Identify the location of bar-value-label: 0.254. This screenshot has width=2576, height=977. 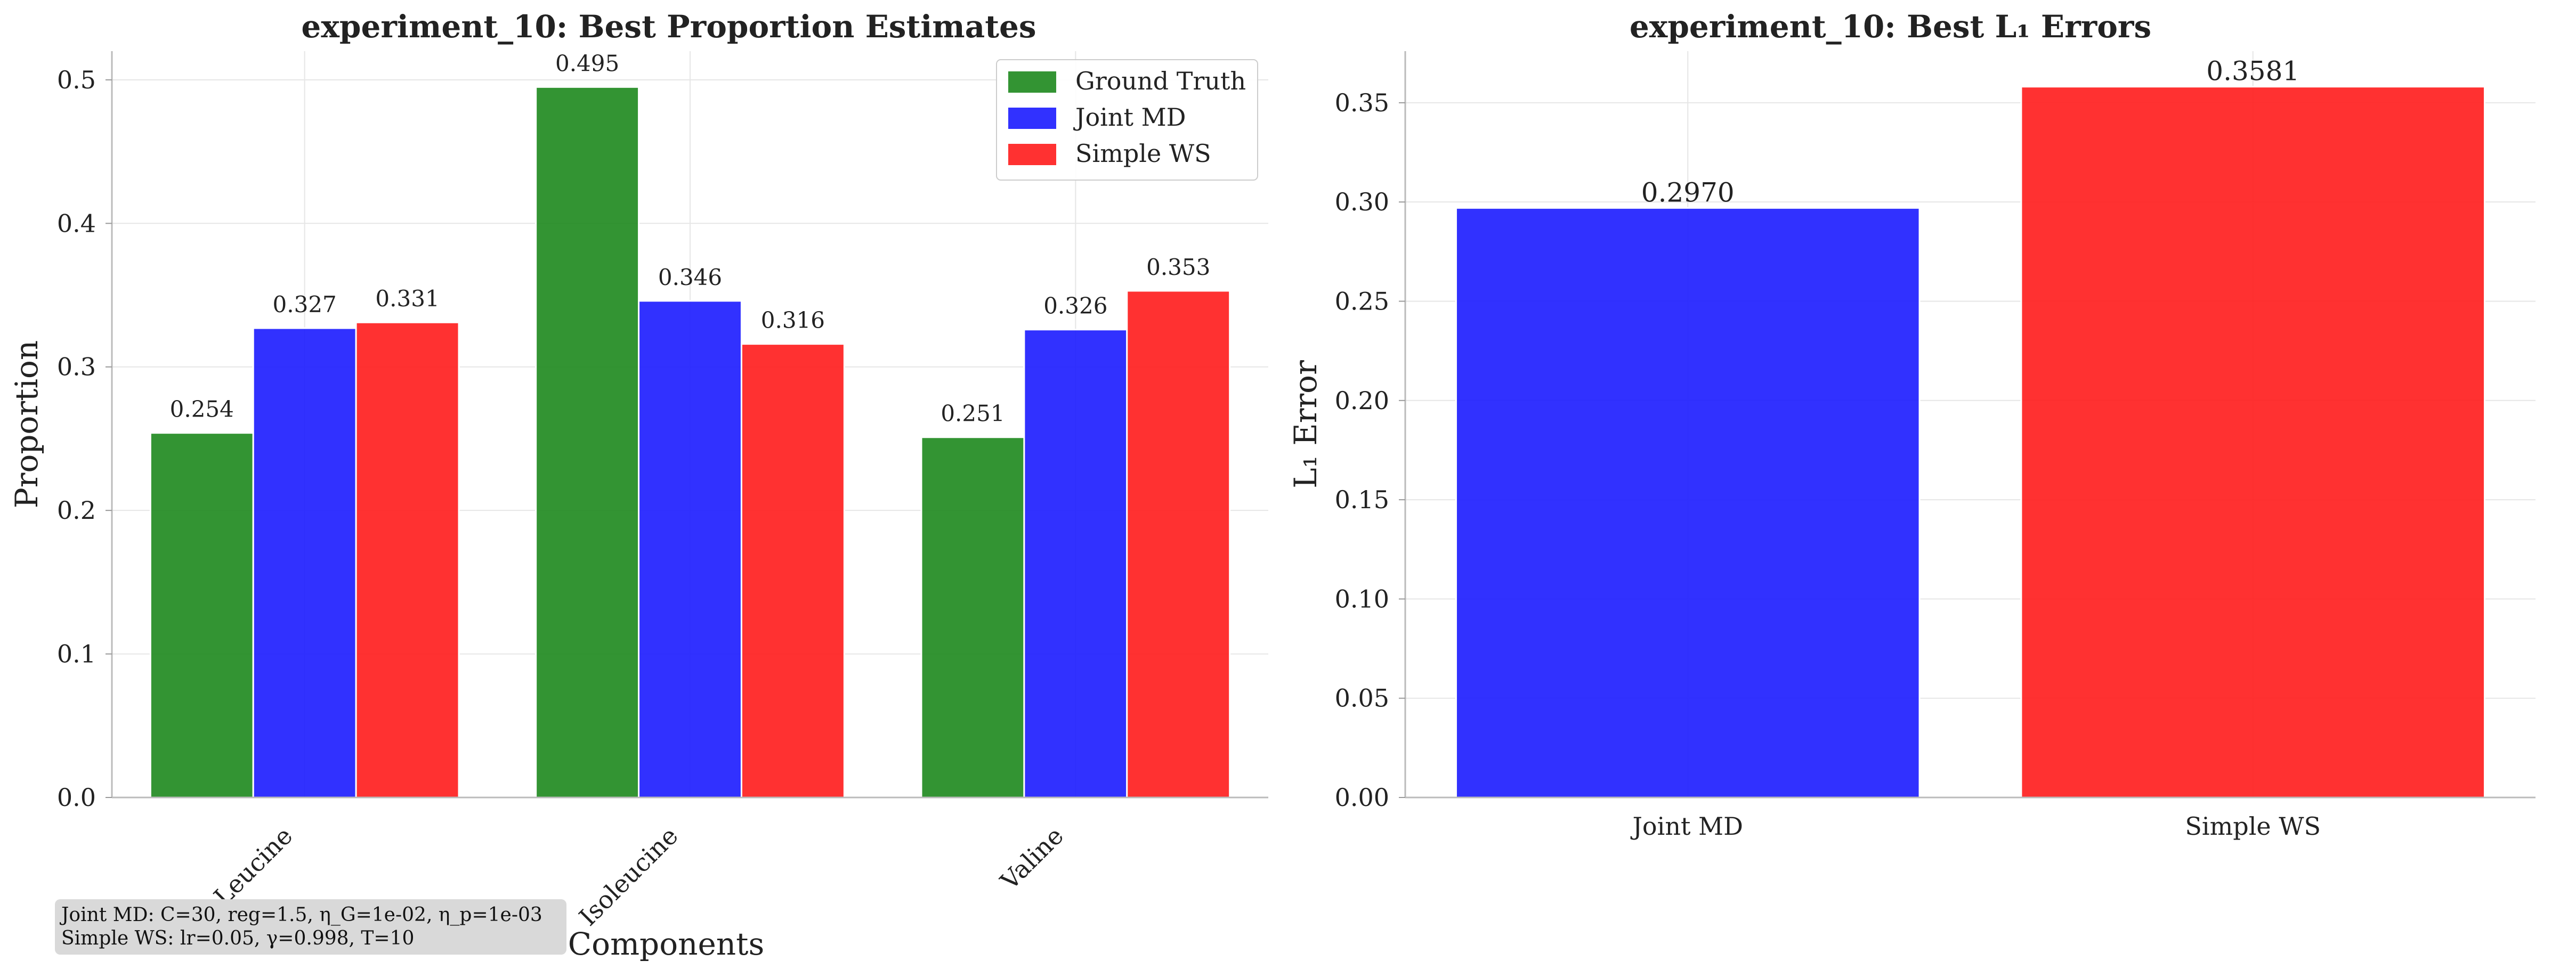
(202, 409).